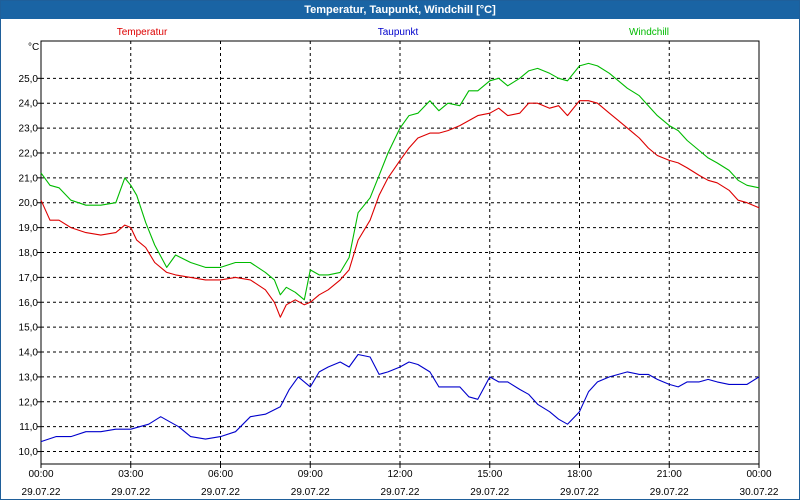  What do you see at coordinates (29, 353) in the screenshot?
I see `y-tick-label: 14,0` at bounding box center [29, 353].